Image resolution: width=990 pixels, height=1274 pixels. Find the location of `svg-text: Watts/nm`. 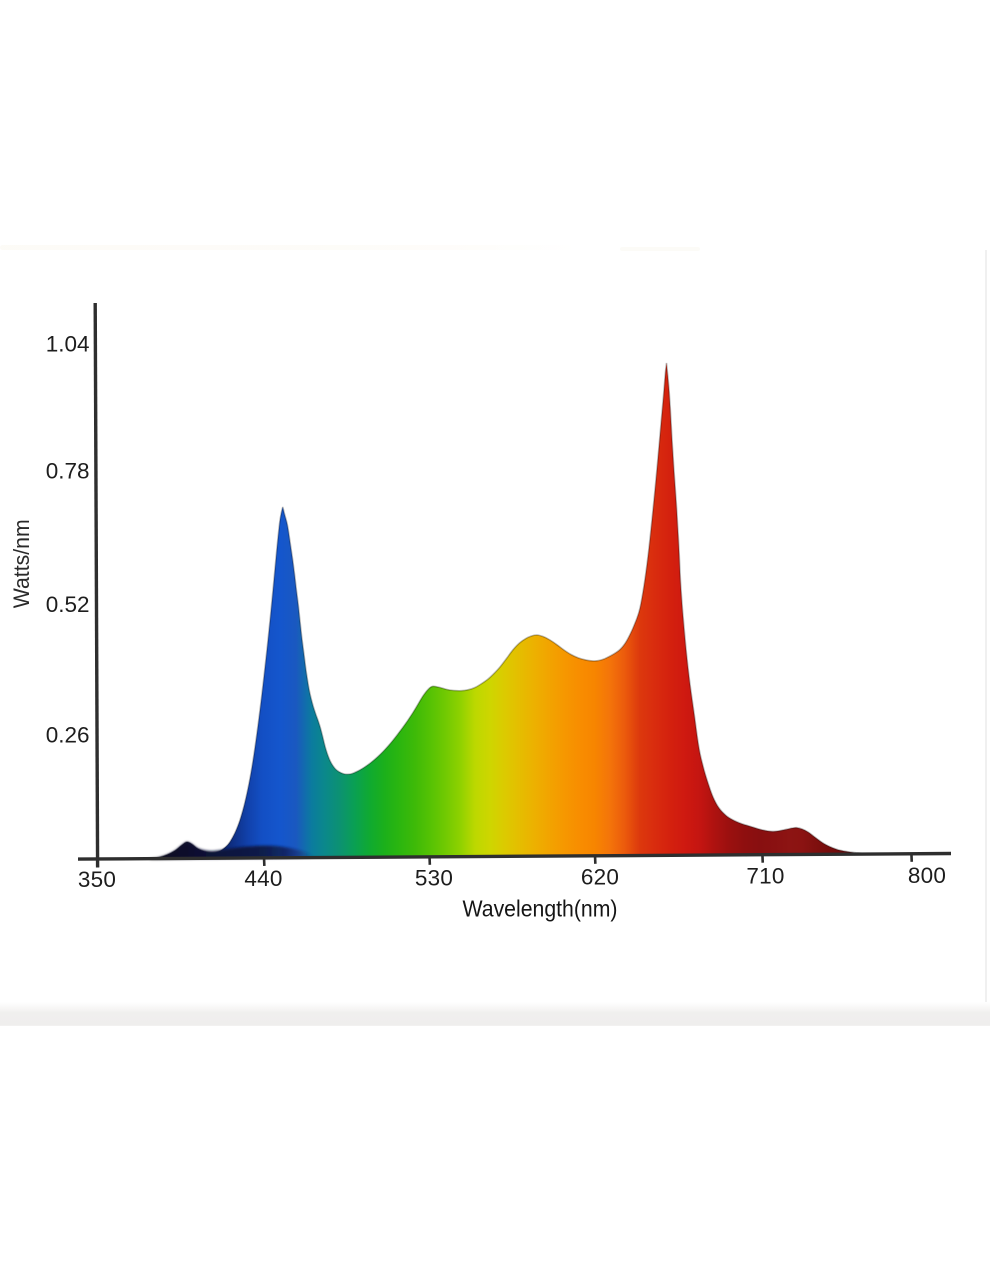

svg-text: Watts/nm is located at coordinates (21, 563).